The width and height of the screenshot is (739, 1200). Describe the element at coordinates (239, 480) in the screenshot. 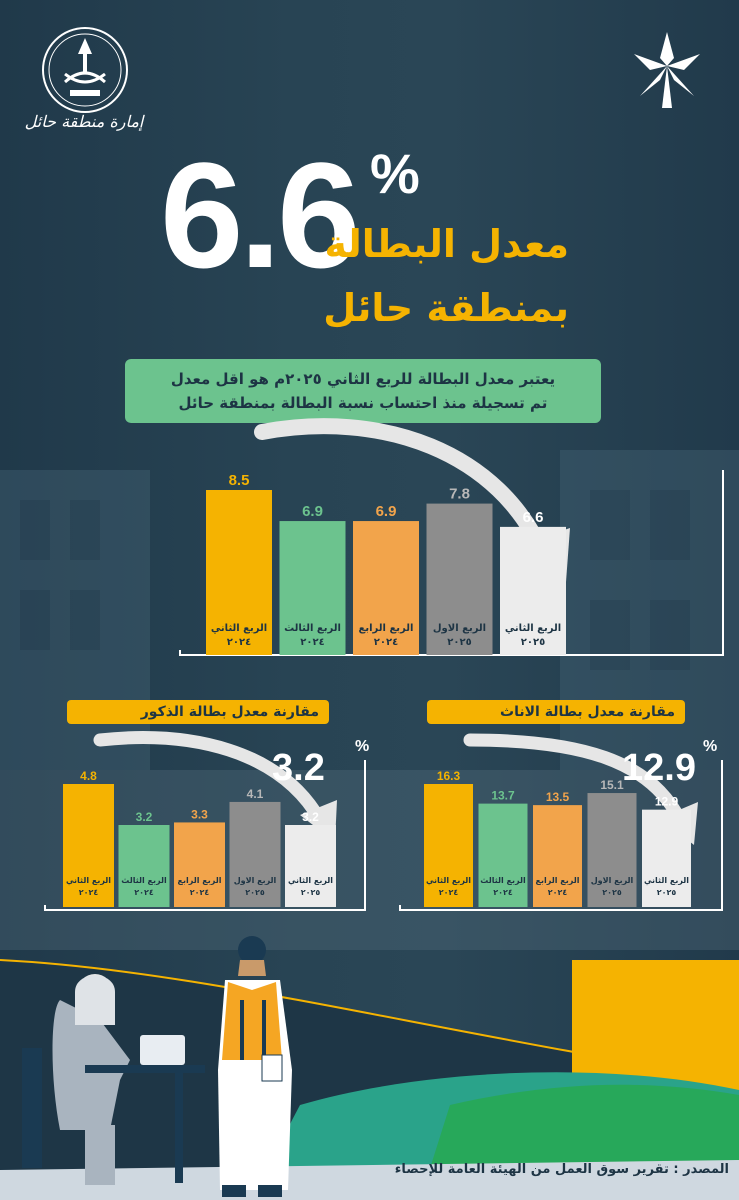

I see `value-label-overall-0: 8.5` at that location.